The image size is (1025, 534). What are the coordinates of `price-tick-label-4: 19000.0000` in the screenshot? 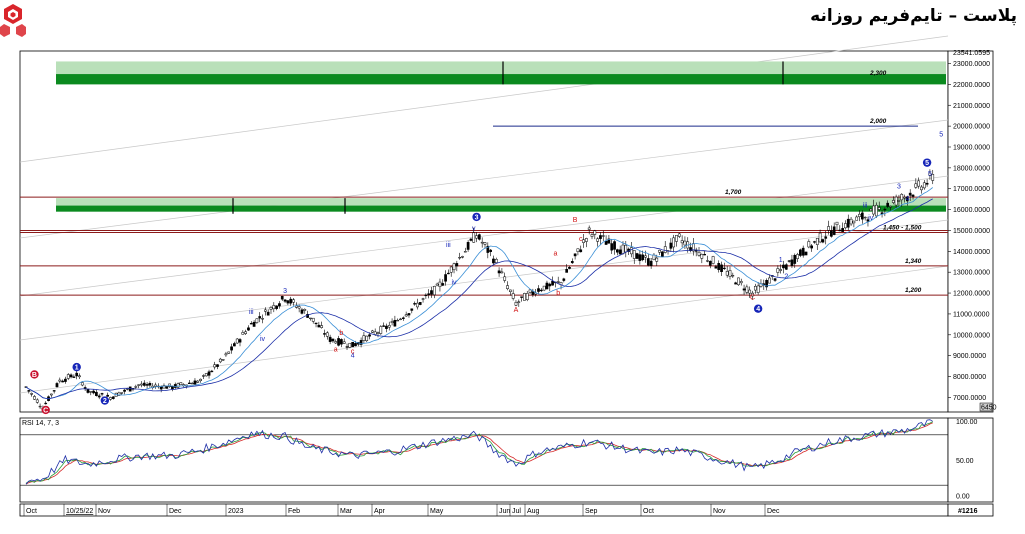 It's located at (971, 147).